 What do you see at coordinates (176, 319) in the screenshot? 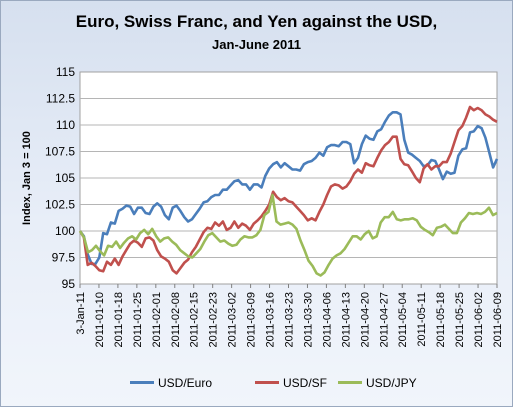
I see `x-tick-label: 2011-02-08` at bounding box center [176, 319].